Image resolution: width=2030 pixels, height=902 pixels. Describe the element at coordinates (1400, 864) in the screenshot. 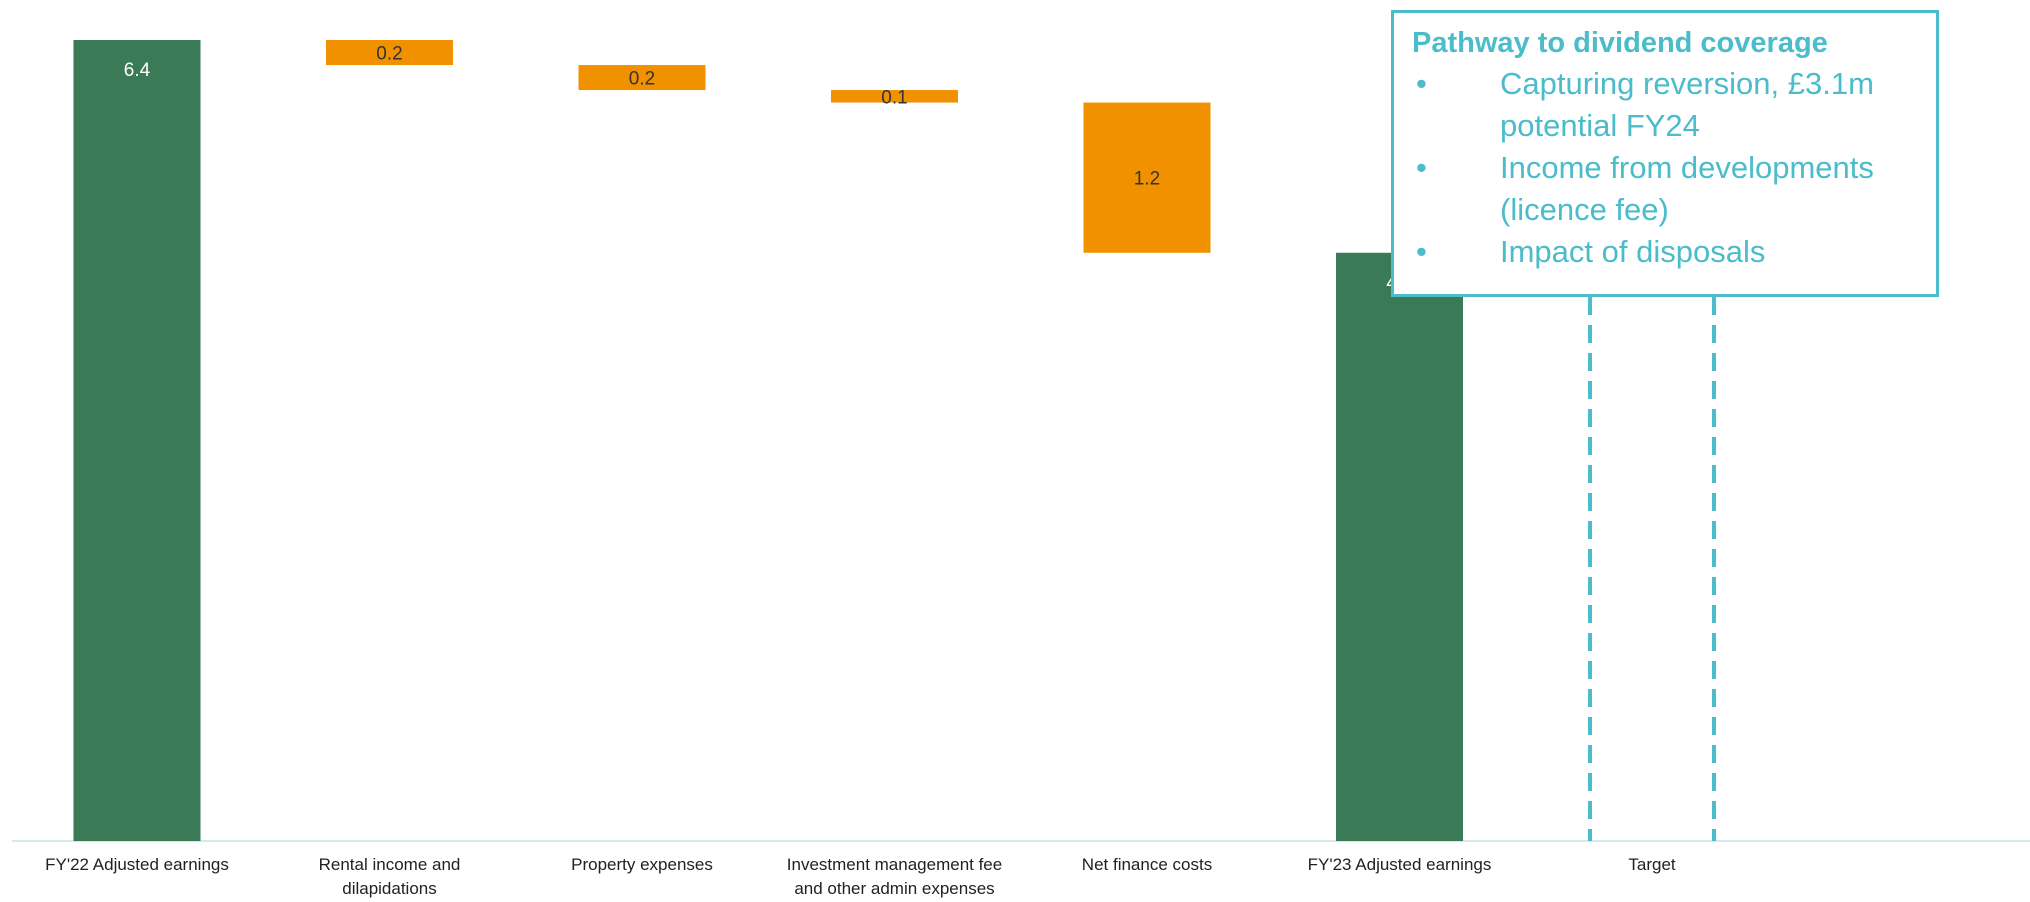

I see `x-tick-label: FY'23 Adjusted earnings` at that location.